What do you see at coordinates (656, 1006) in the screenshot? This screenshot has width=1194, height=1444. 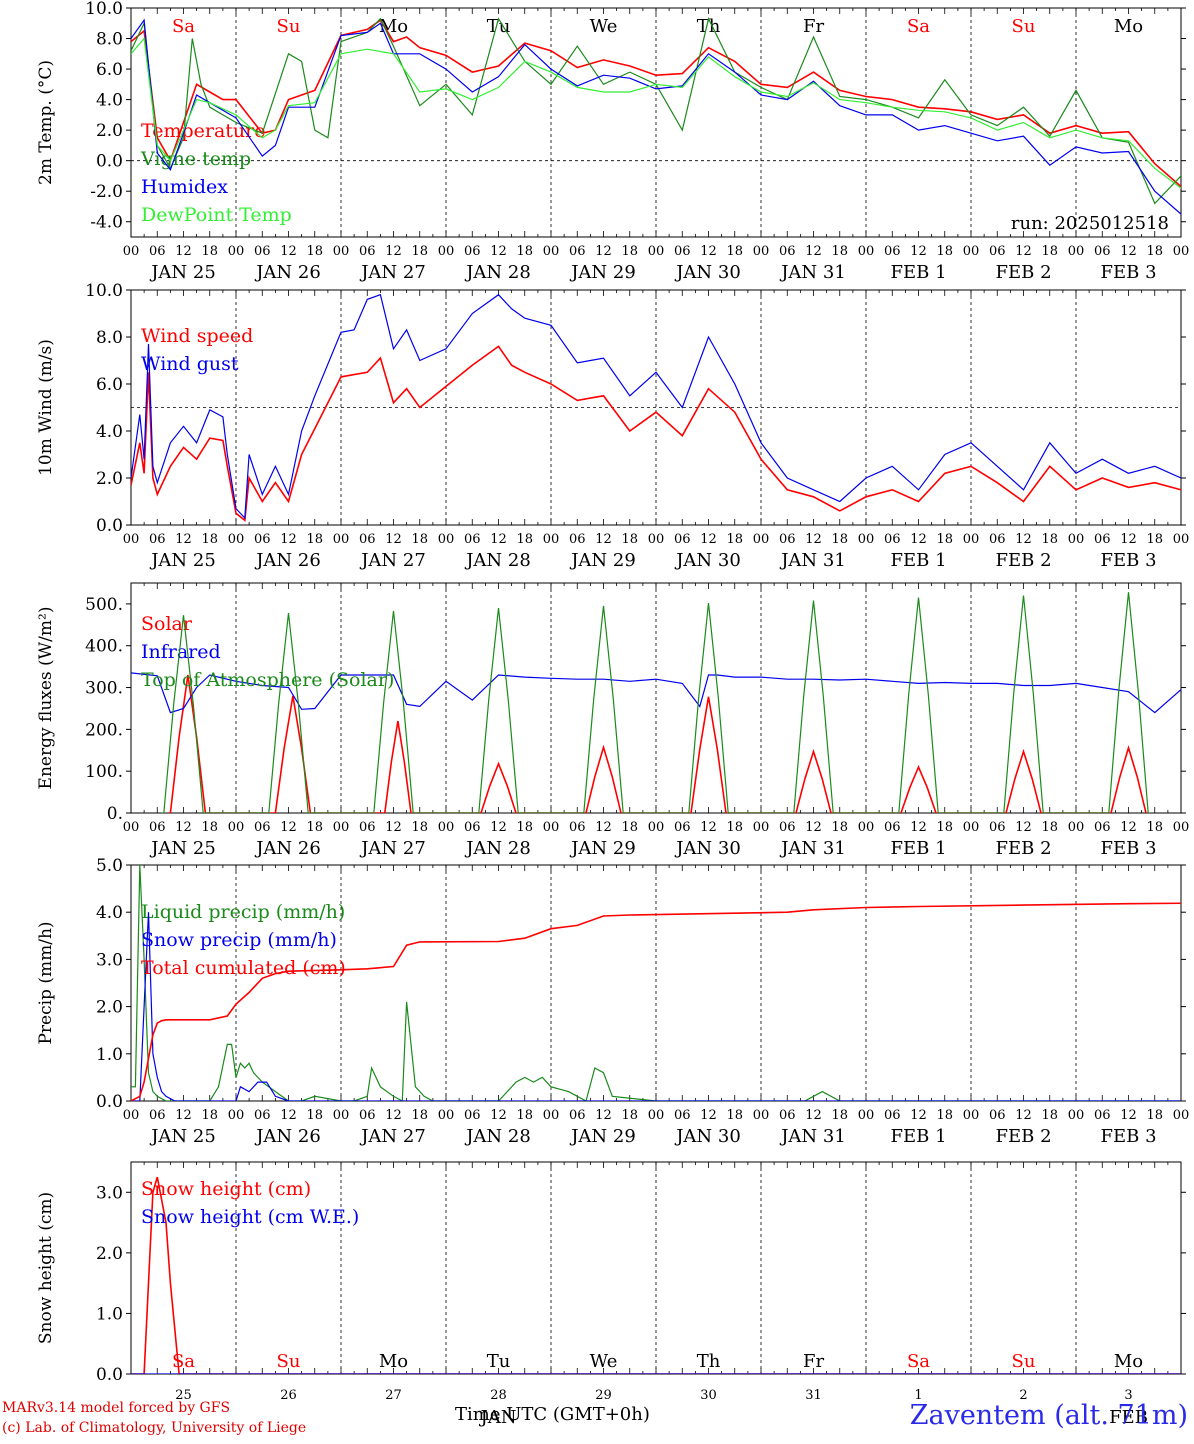 I see `series-snow-precip-mm-h-line` at bounding box center [656, 1006].